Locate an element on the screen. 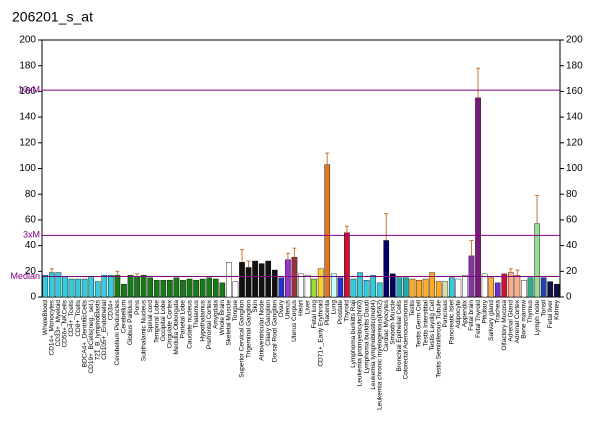 Image resolution: width=600 pixels, height=434 pixels. x-tick-label: Fetal liver is located at coordinates (550, 313).